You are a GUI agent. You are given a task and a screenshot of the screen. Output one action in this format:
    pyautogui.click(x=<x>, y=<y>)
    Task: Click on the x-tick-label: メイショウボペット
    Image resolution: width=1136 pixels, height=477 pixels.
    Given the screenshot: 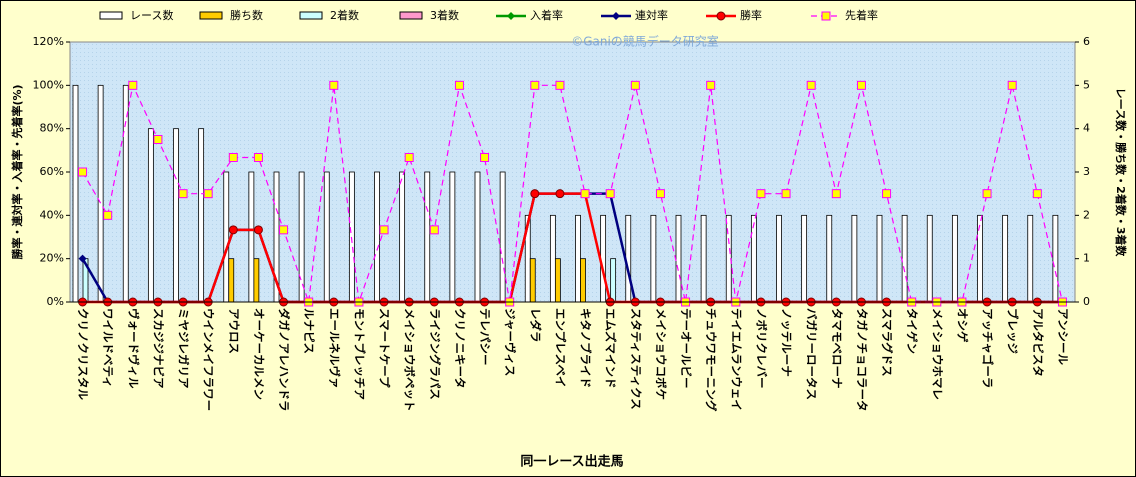 What is the action you would take?
    pyautogui.click(x=410, y=360)
    